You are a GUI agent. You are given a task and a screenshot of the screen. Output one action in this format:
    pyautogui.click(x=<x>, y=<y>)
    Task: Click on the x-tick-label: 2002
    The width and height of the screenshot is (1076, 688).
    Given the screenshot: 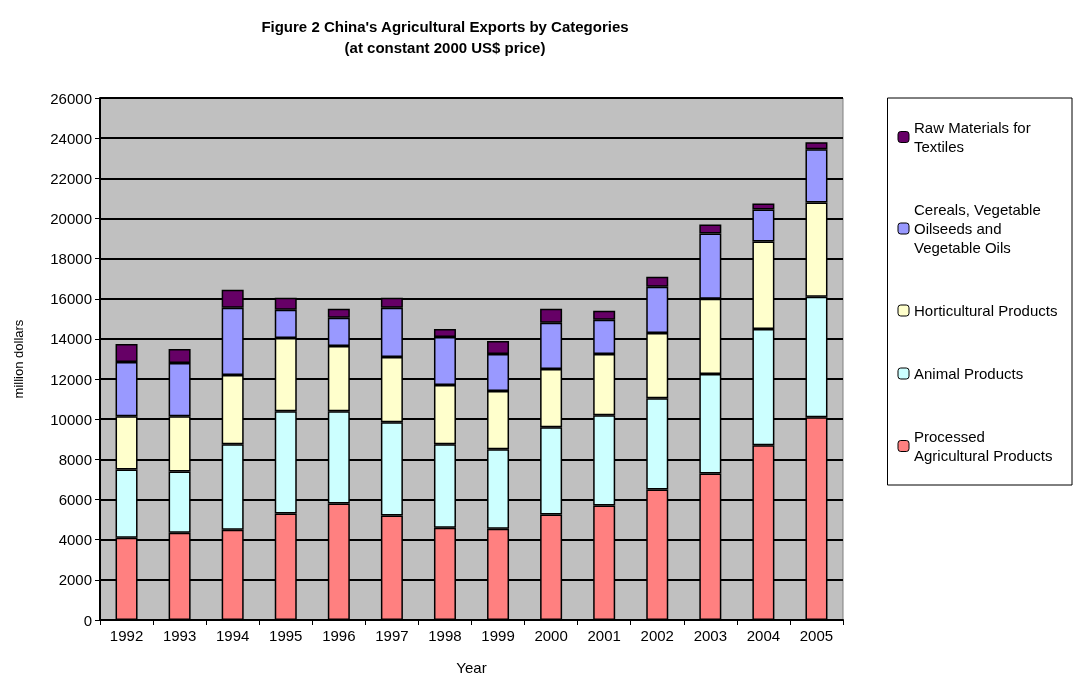 What is the action you would take?
    pyautogui.click(x=657, y=635)
    